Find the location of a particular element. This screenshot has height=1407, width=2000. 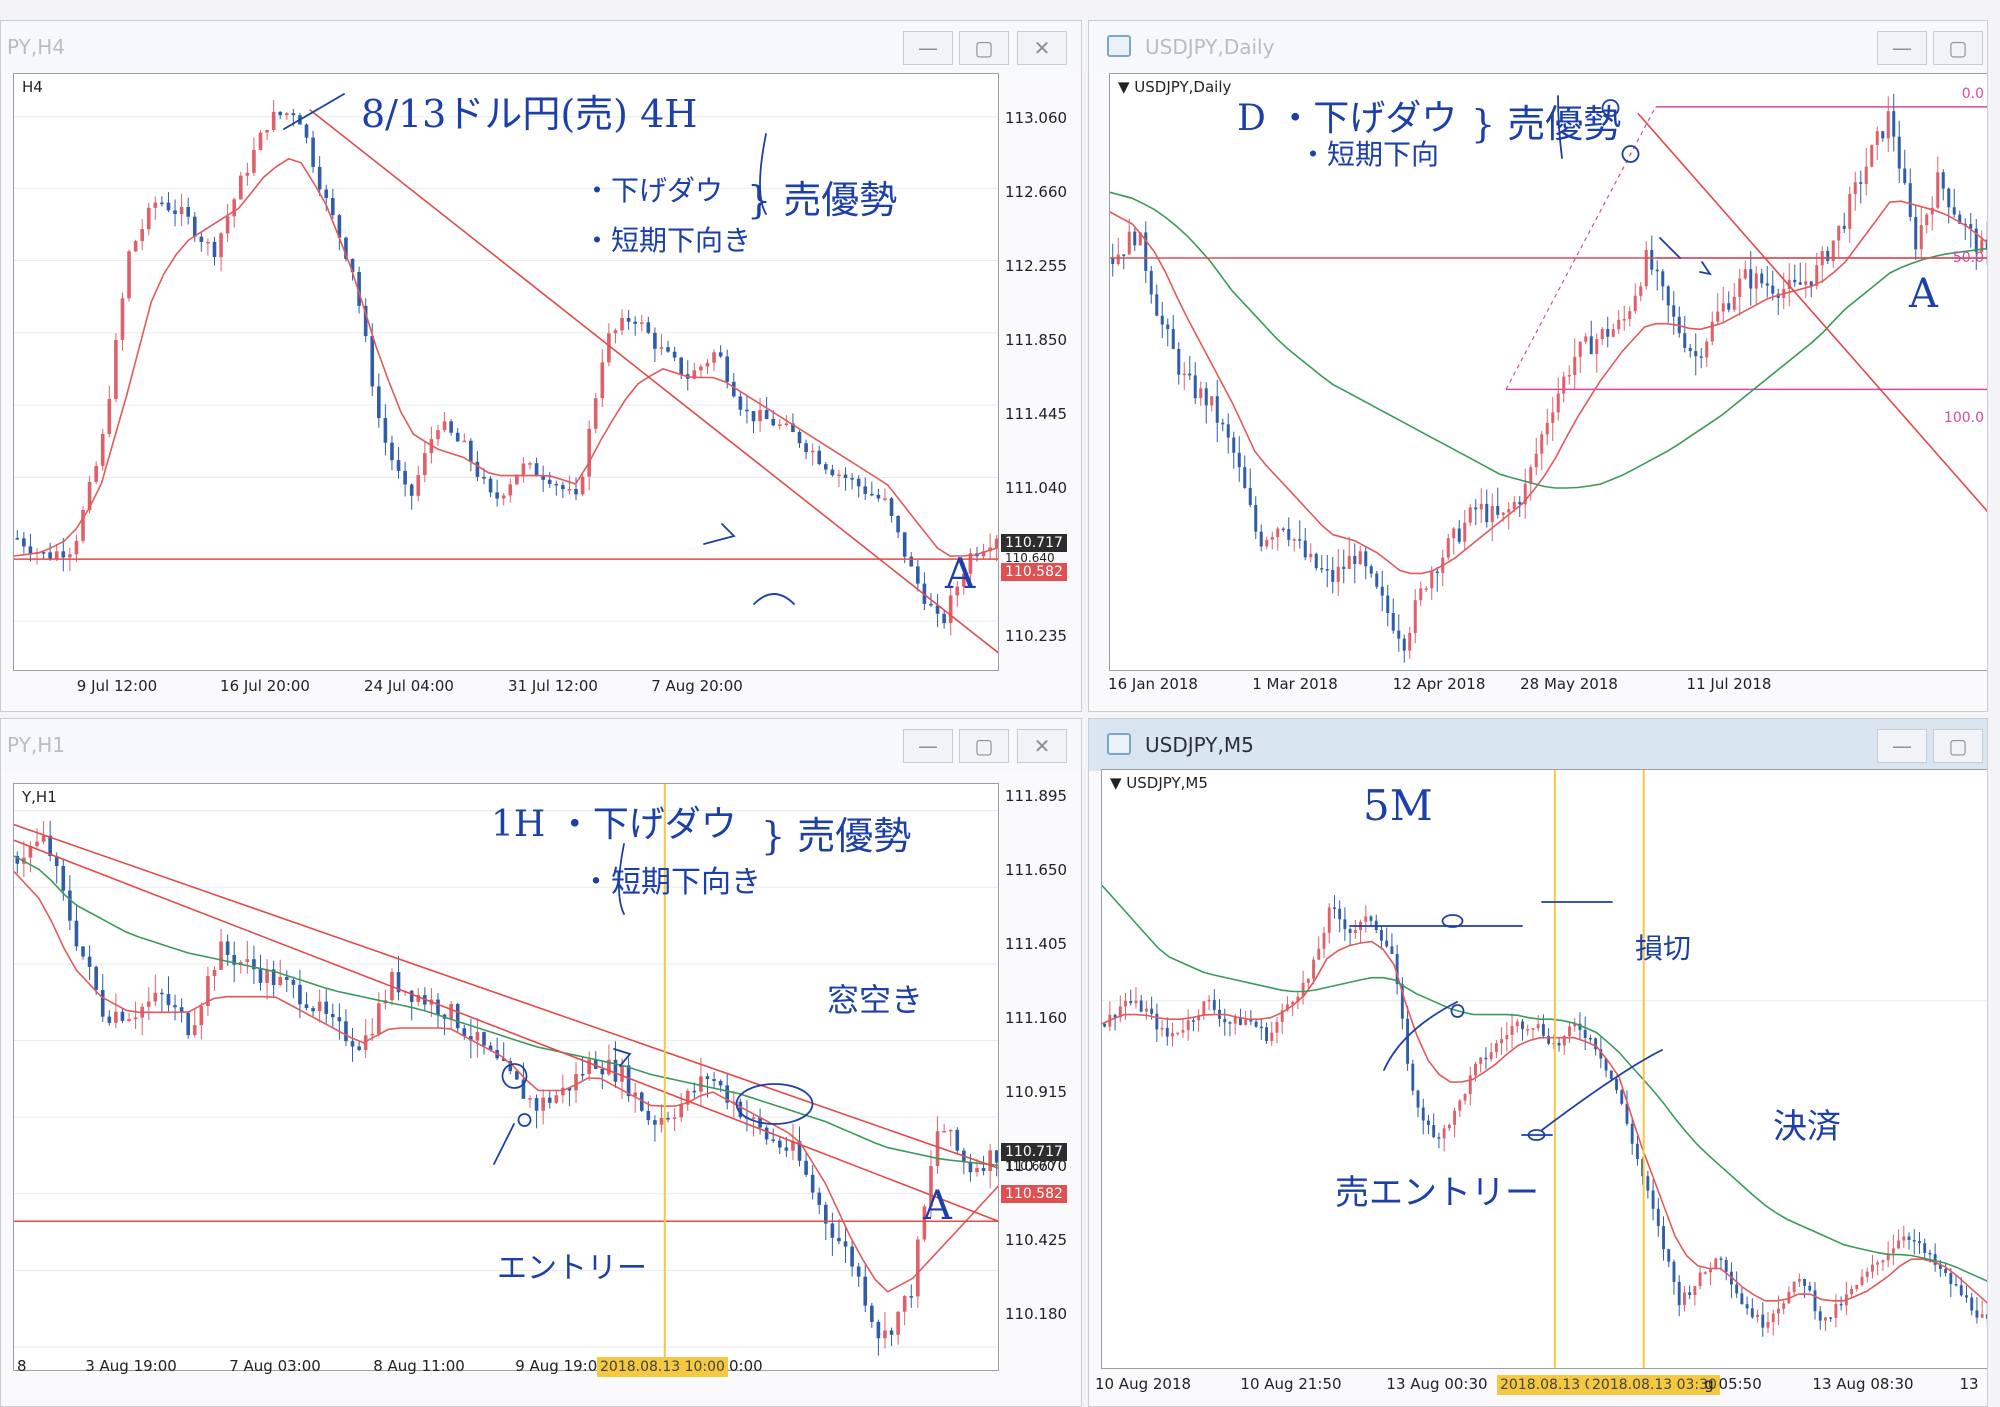

y-tick: 110.425 is located at coordinates (1036, 1240).